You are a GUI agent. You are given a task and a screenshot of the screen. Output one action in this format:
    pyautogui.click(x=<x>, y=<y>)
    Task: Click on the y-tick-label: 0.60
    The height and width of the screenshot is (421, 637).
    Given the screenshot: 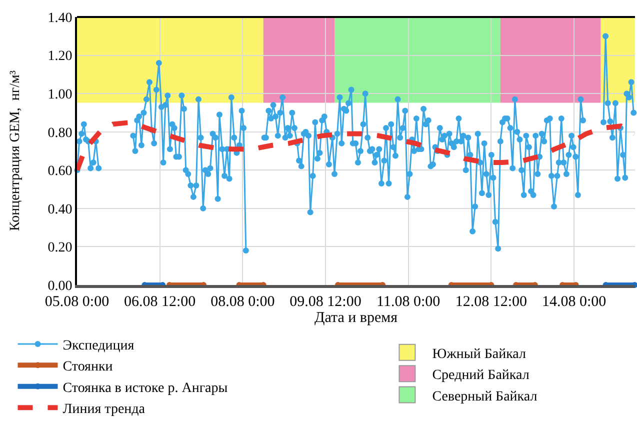 What is the action you would take?
    pyautogui.click(x=60, y=172)
    